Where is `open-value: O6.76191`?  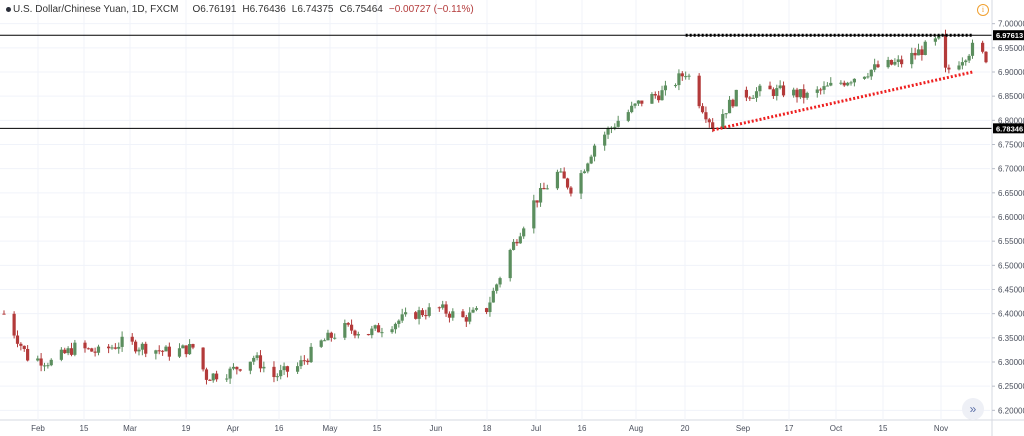 open-value: O6.76191 is located at coordinates (214, 9).